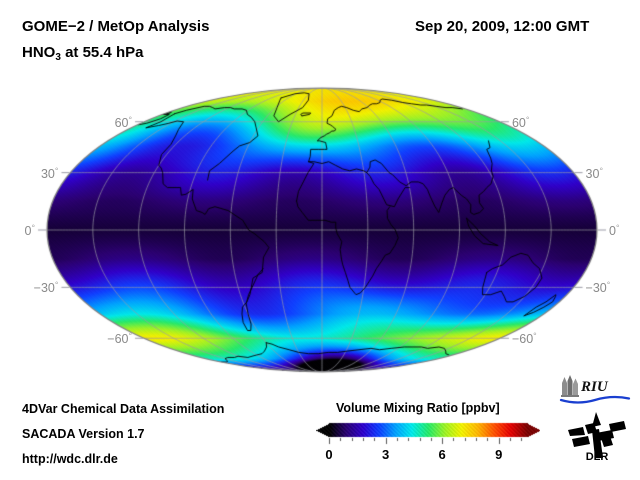  I want to click on riu-towers-icon, so click(570, 386).